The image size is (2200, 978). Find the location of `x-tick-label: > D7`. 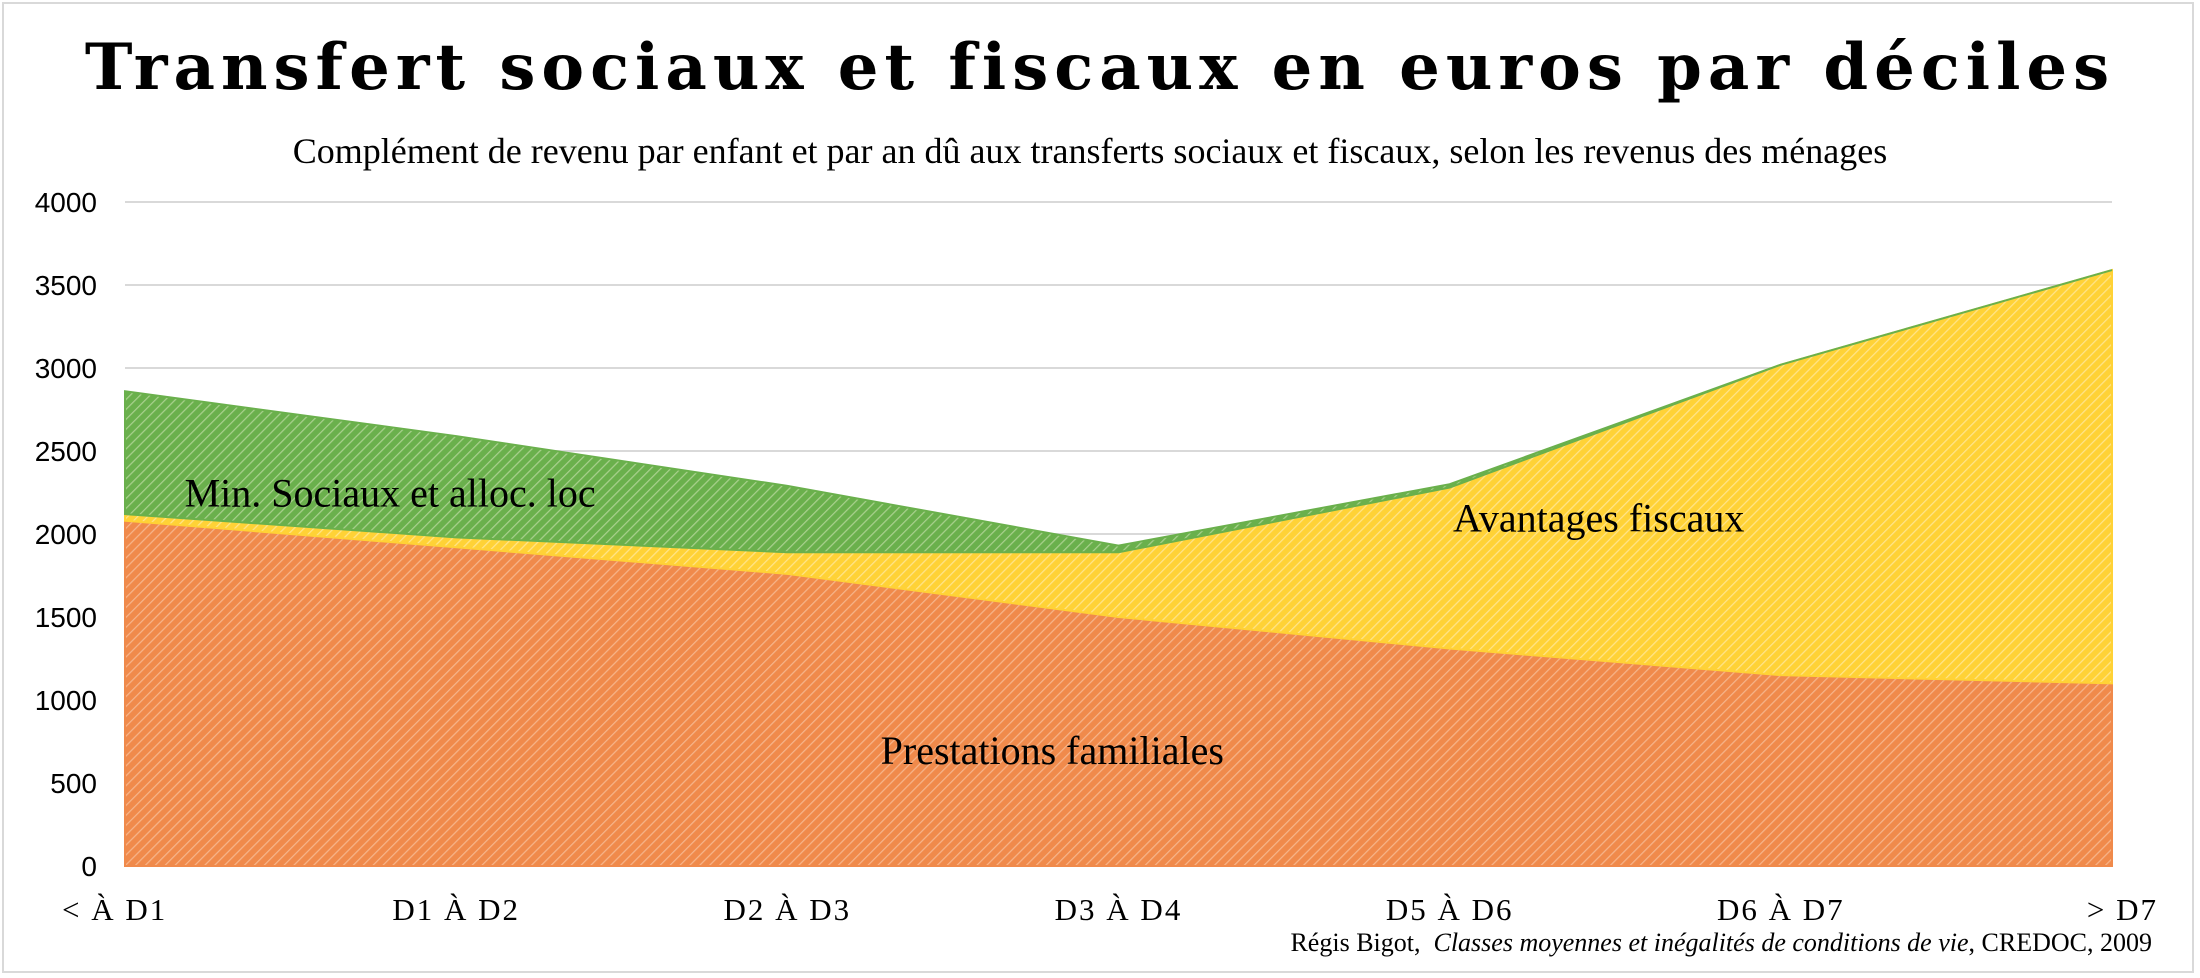

x-tick-label: > D7 is located at coordinates (2122, 909).